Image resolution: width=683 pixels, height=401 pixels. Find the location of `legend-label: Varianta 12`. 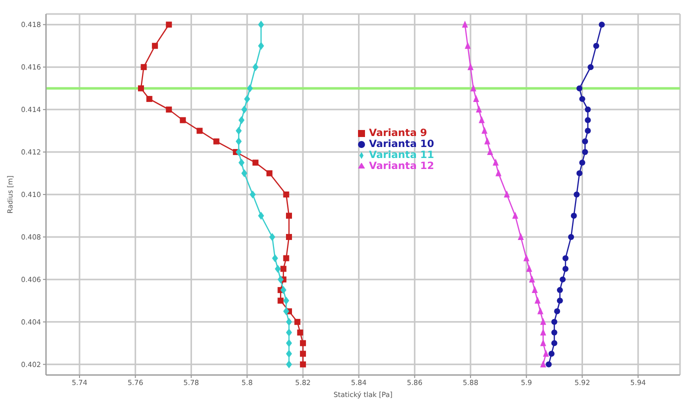

legend-label: Varianta 12 is located at coordinates (401, 166).